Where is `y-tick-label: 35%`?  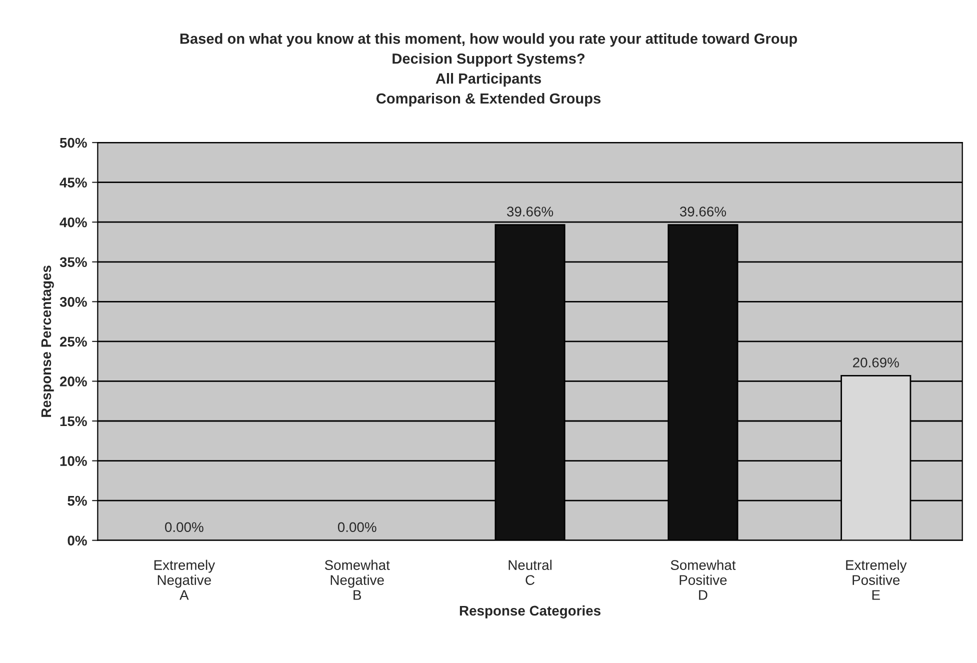
y-tick-label: 35% is located at coordinates (73, 262).